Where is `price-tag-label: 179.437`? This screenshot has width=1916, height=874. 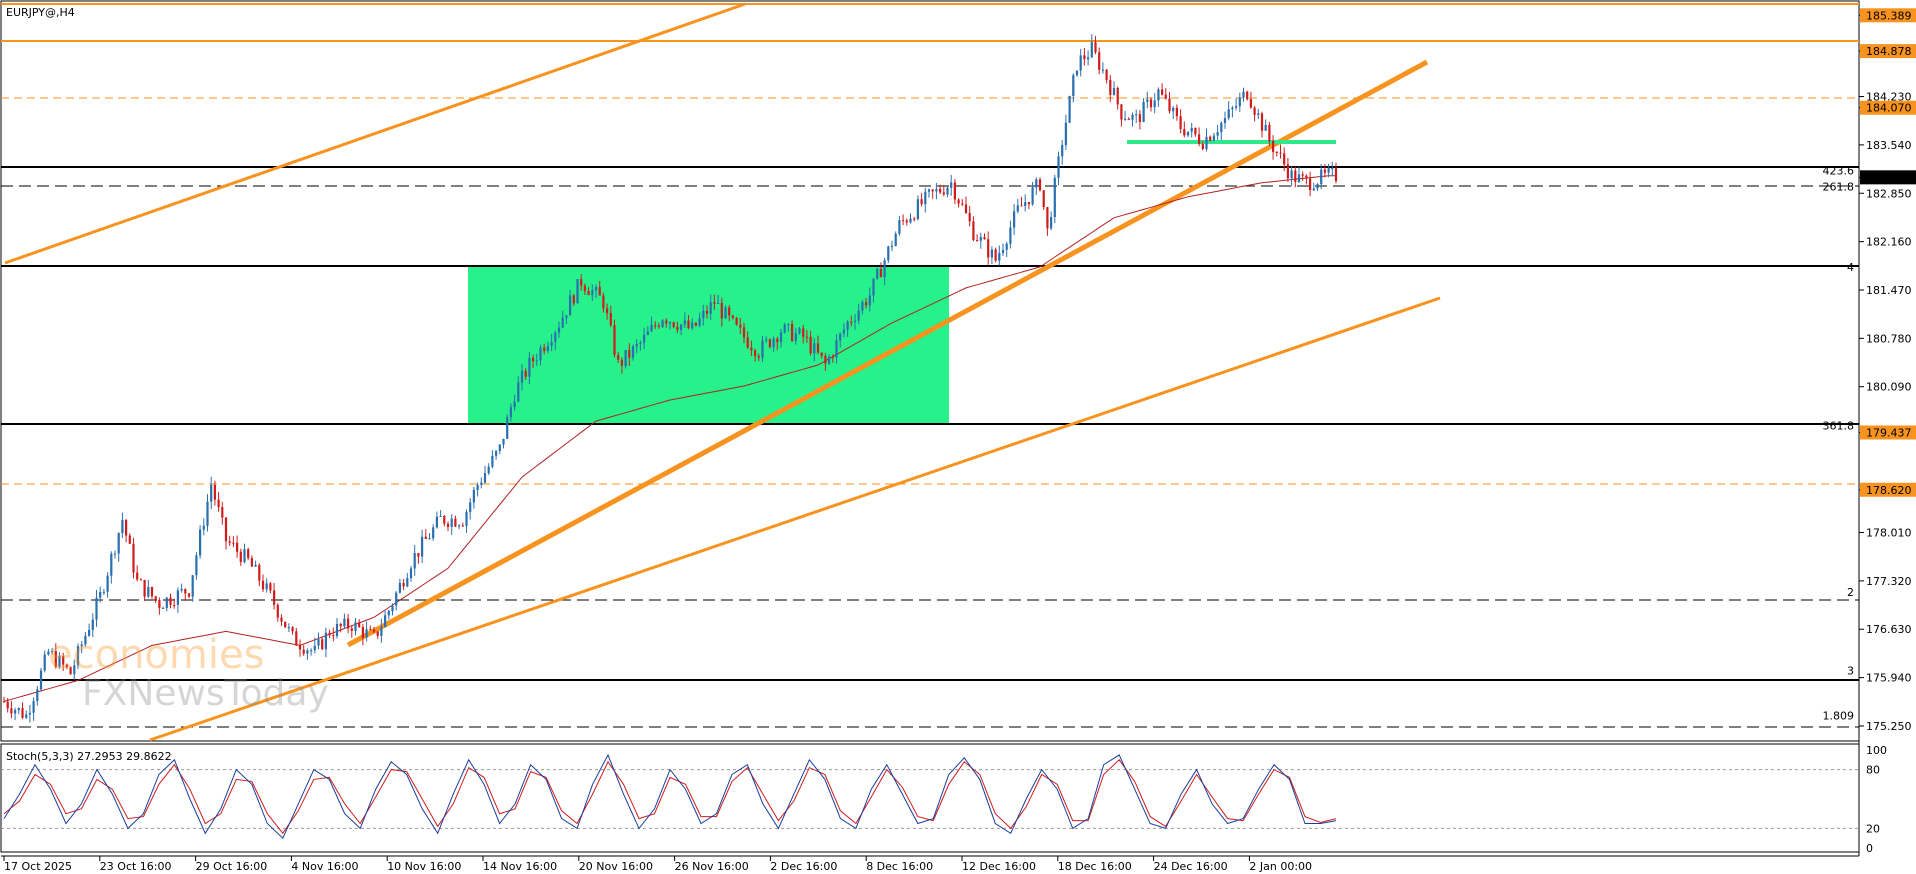
price-tag-label: 179.437 is located at coordinates (1889, 432).